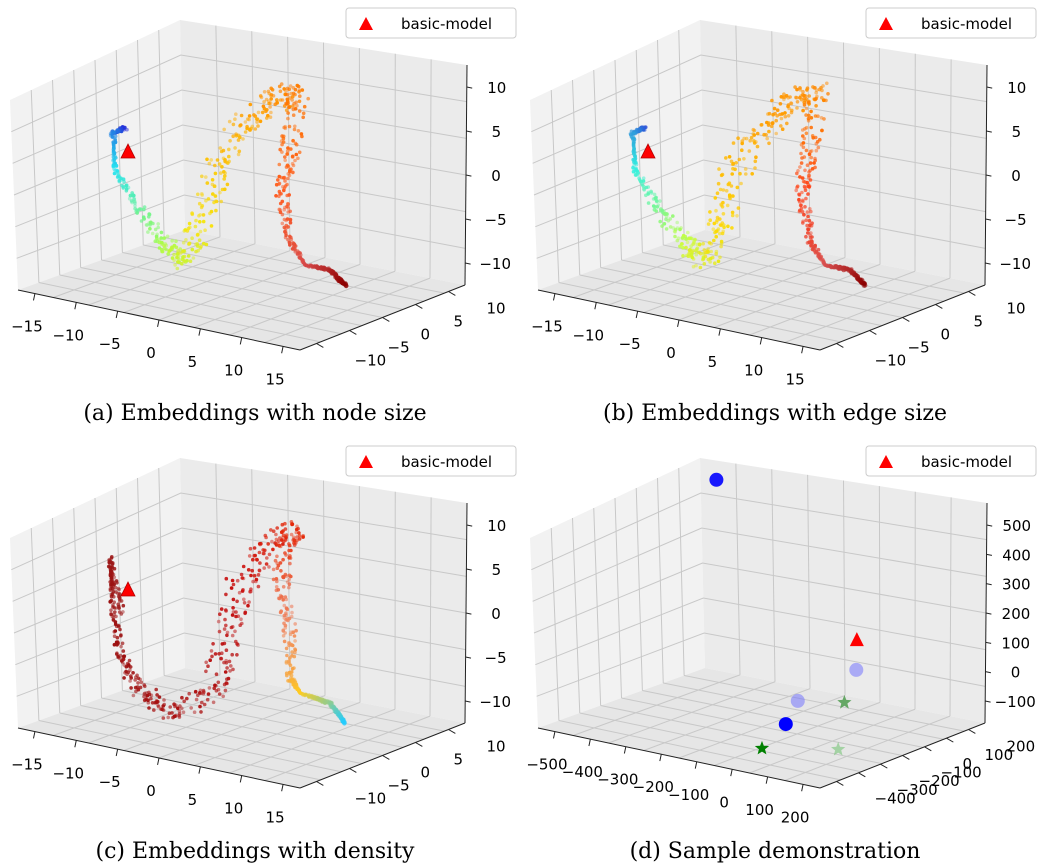 Image resolution: width=1045 pixels, height=868 pixels. What do you see at coordinates (233, 371) in the screenshot?
I see `x-tick-label: 10` at bounding box center [233, 371].